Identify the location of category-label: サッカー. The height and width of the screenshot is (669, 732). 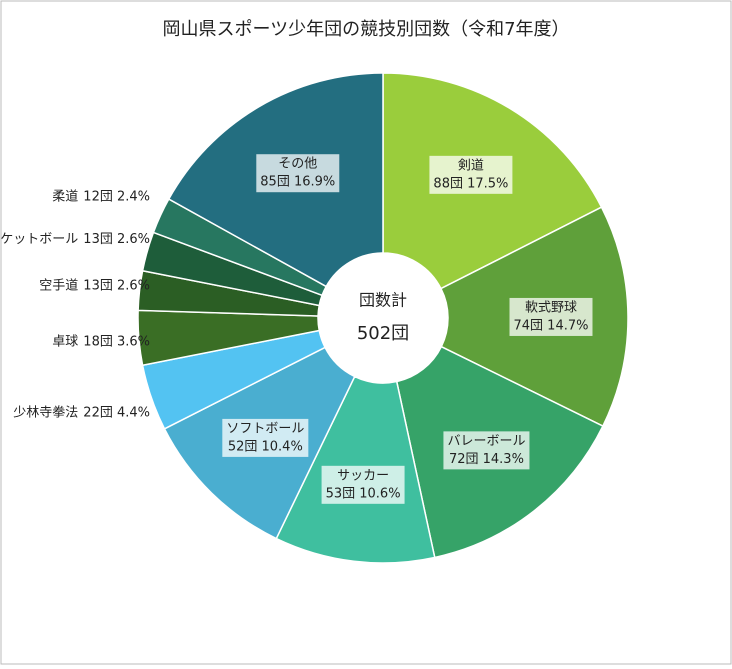
(363, 475).